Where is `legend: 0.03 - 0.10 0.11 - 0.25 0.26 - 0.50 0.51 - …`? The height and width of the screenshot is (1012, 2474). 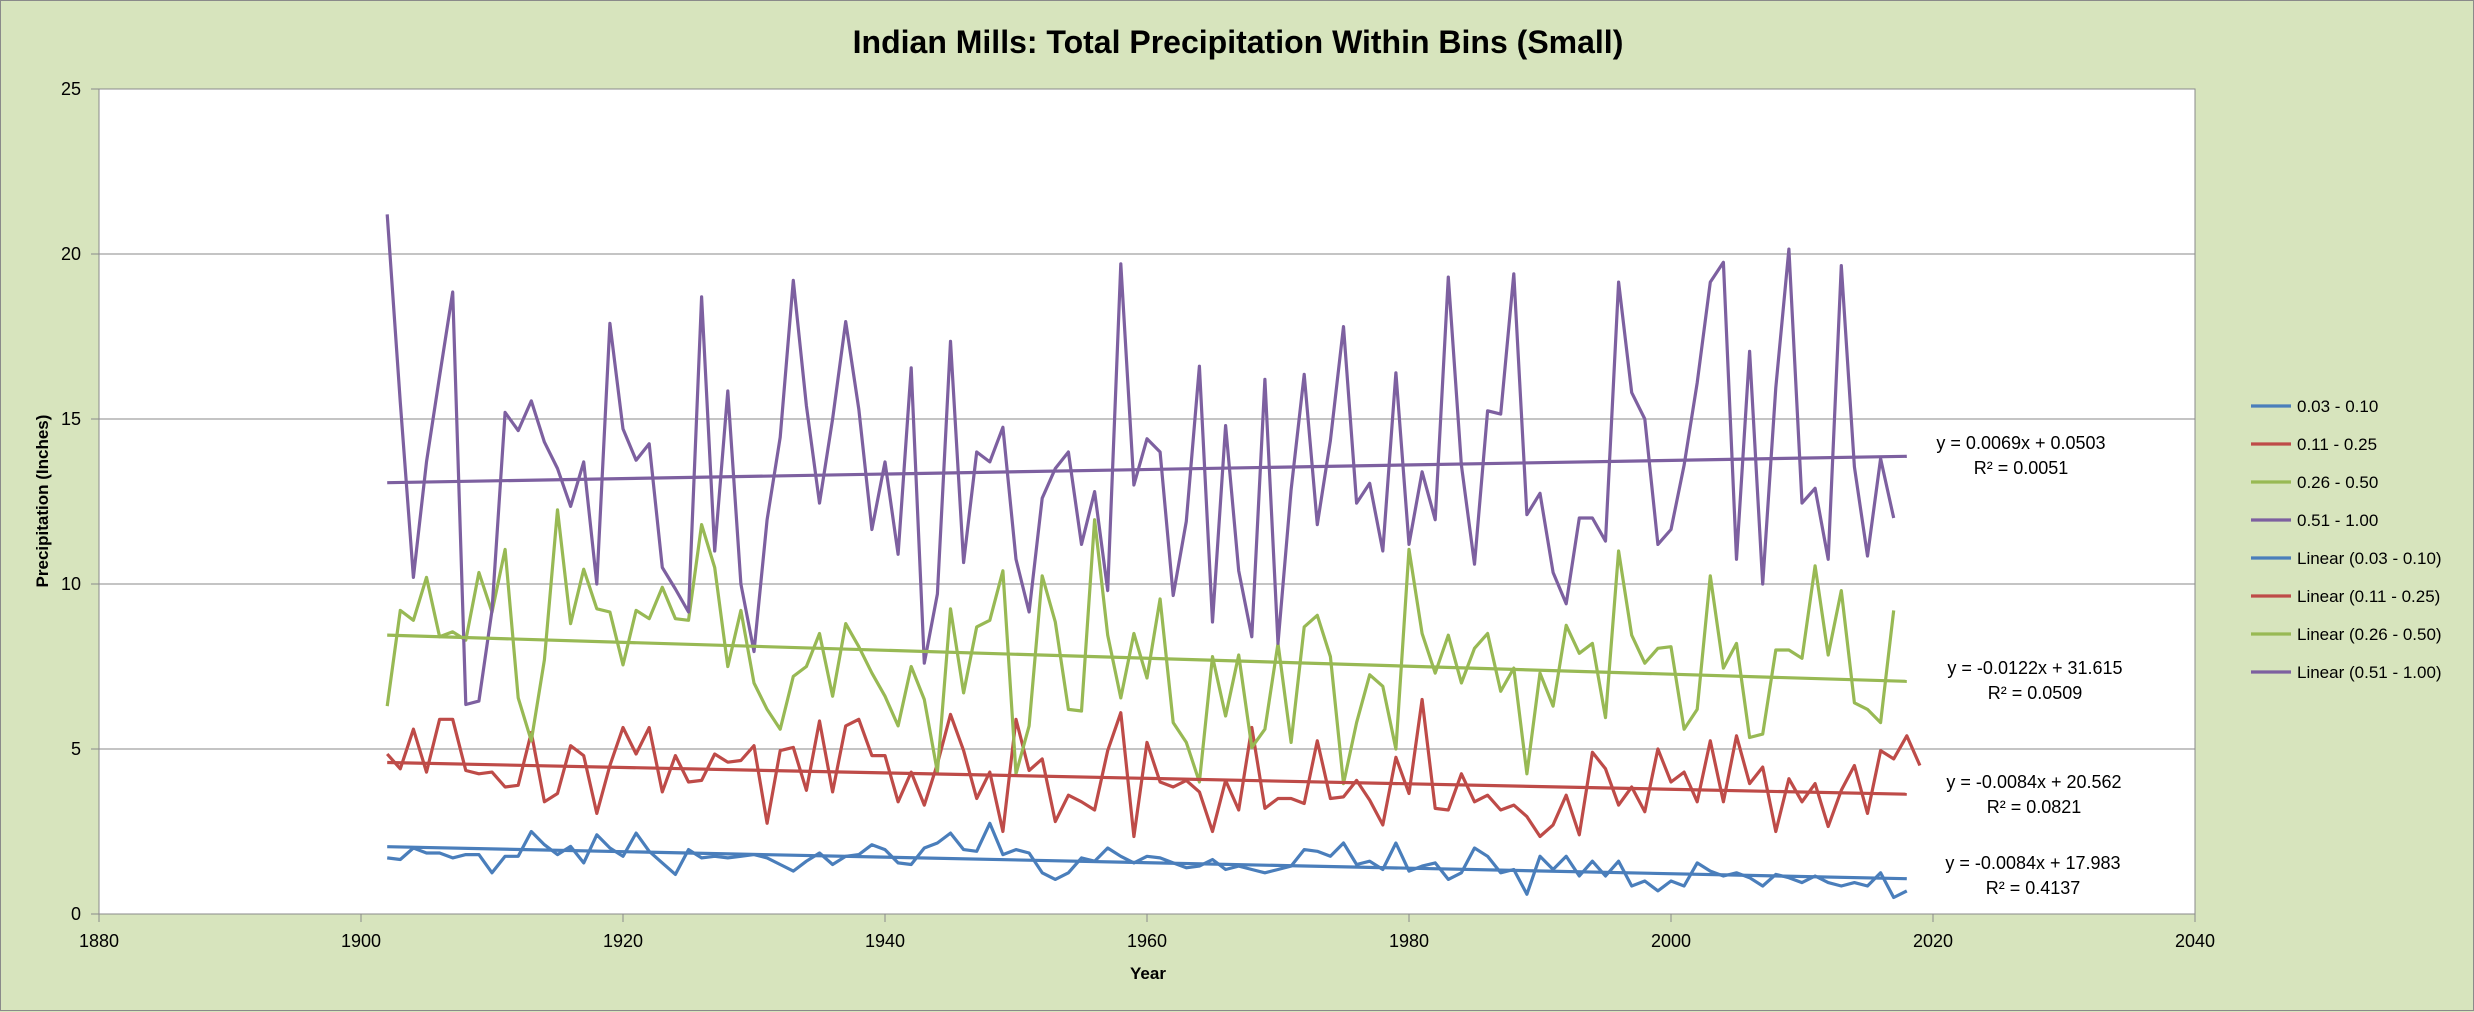 legend: 0.03 - 0.10 0.11 - 0.25 0.26 - 0.50 0.51 - … is located at coordinates (2346, 539).